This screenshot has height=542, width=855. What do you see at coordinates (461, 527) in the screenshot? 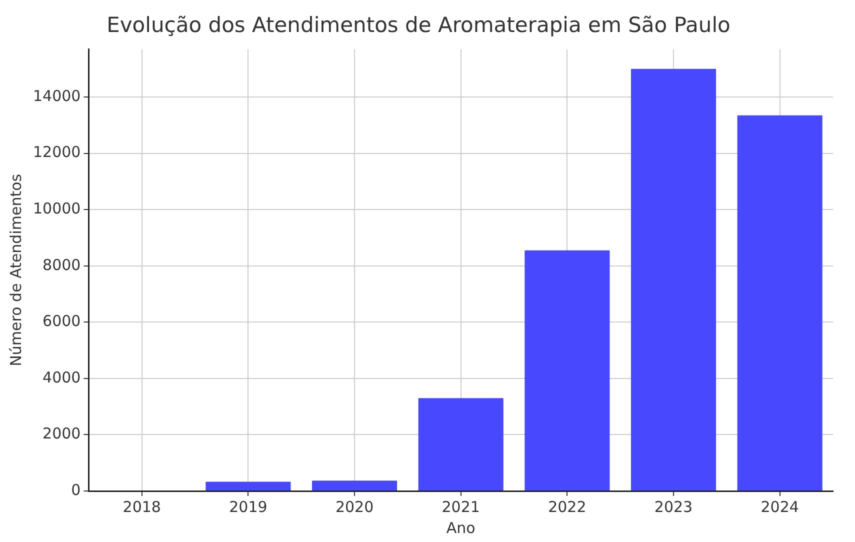
I see `x-axis-title: Ano` at bounding box center [461, 527].